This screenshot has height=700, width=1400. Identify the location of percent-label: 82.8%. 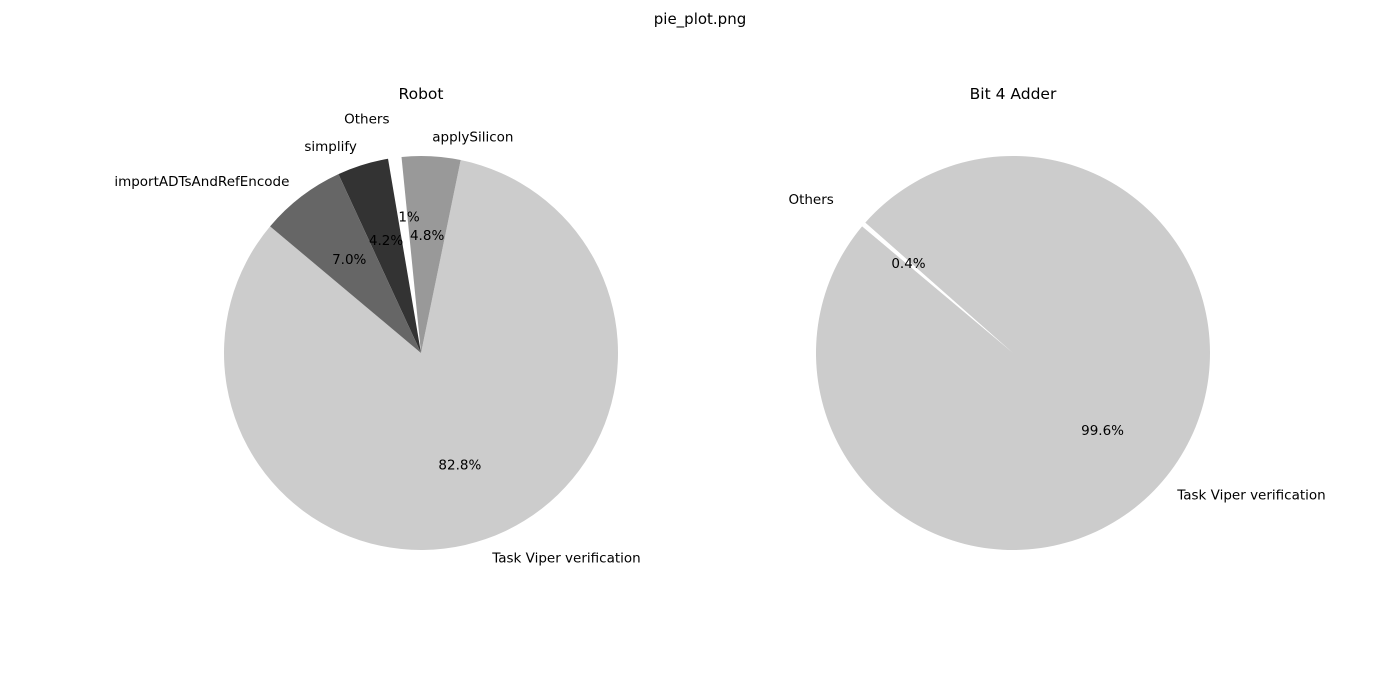
(459, 466).